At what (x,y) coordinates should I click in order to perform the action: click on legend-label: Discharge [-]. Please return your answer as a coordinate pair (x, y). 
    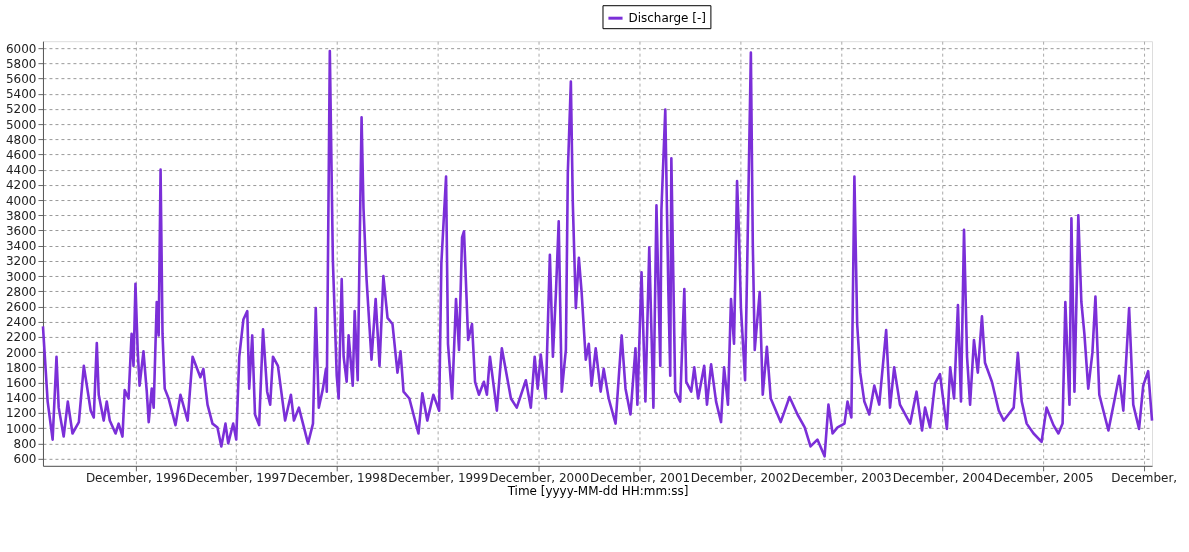
    Looking at the image, I should click on (667, 18).